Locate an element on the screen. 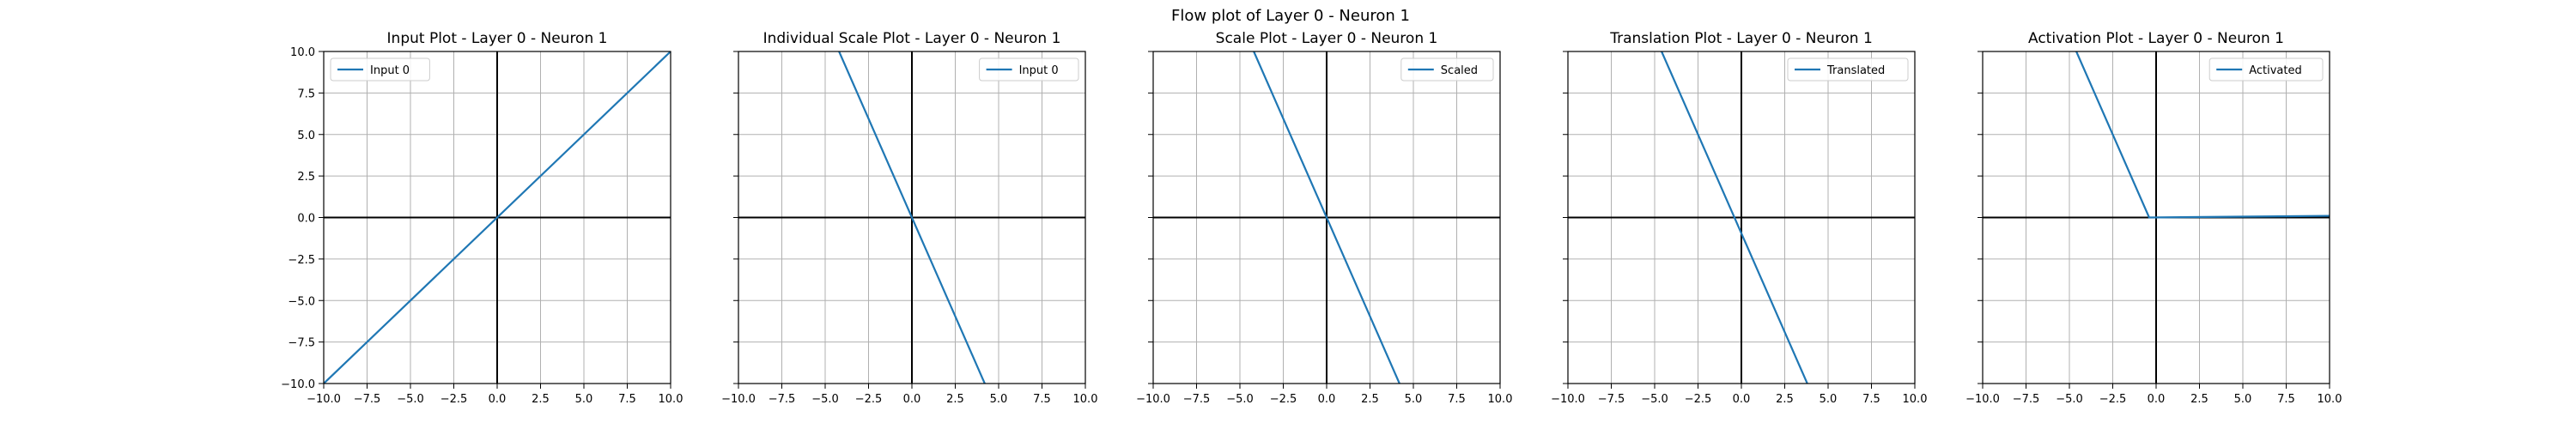 The height and width of the screenshot is (429, 2576). y-tick-label: 5.0 is located at coordinates (306, 136).